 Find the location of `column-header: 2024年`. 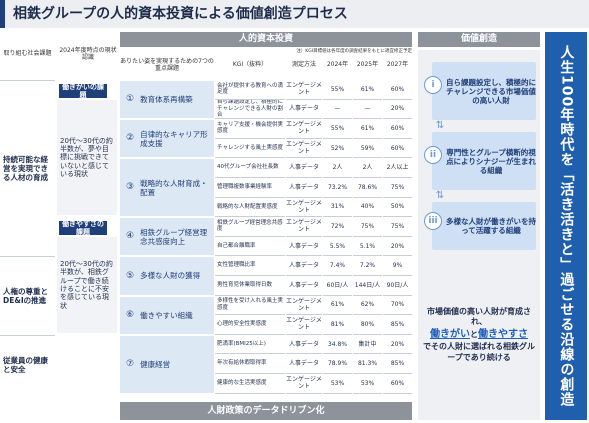

column-header: 2024年 is located at coordinates (337, 65).